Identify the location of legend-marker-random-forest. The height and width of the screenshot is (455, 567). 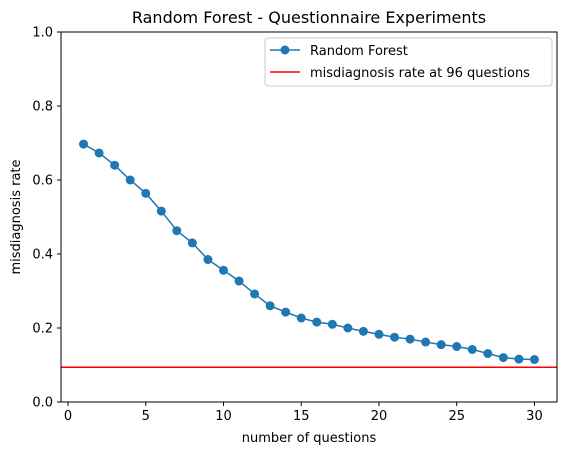
(285, 50).